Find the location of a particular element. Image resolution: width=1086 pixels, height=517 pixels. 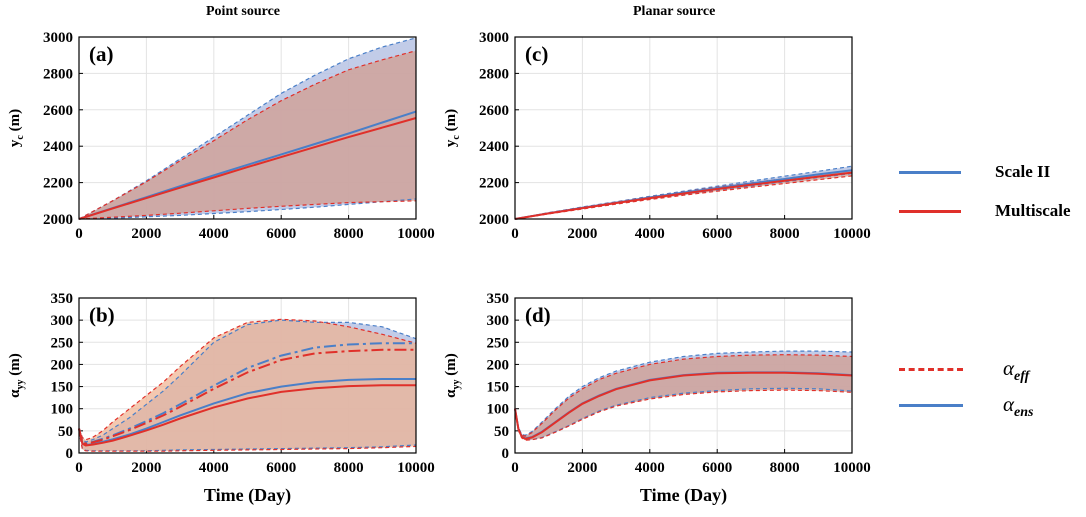

column-title-point-source: Point source is located at coordinates (243, 11).